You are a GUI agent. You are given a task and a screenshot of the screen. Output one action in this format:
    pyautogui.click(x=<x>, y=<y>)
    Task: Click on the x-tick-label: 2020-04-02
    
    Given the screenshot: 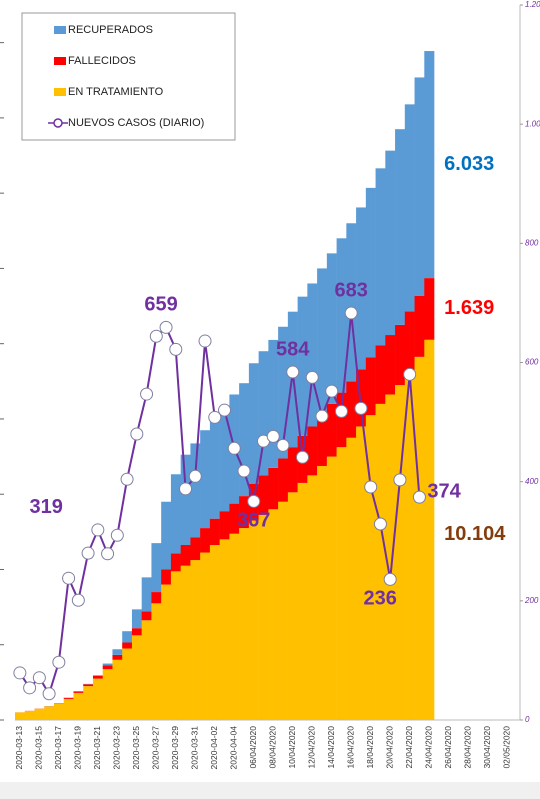 What is the action you would take?
    pyautogui.click(x=214, y=748)
    